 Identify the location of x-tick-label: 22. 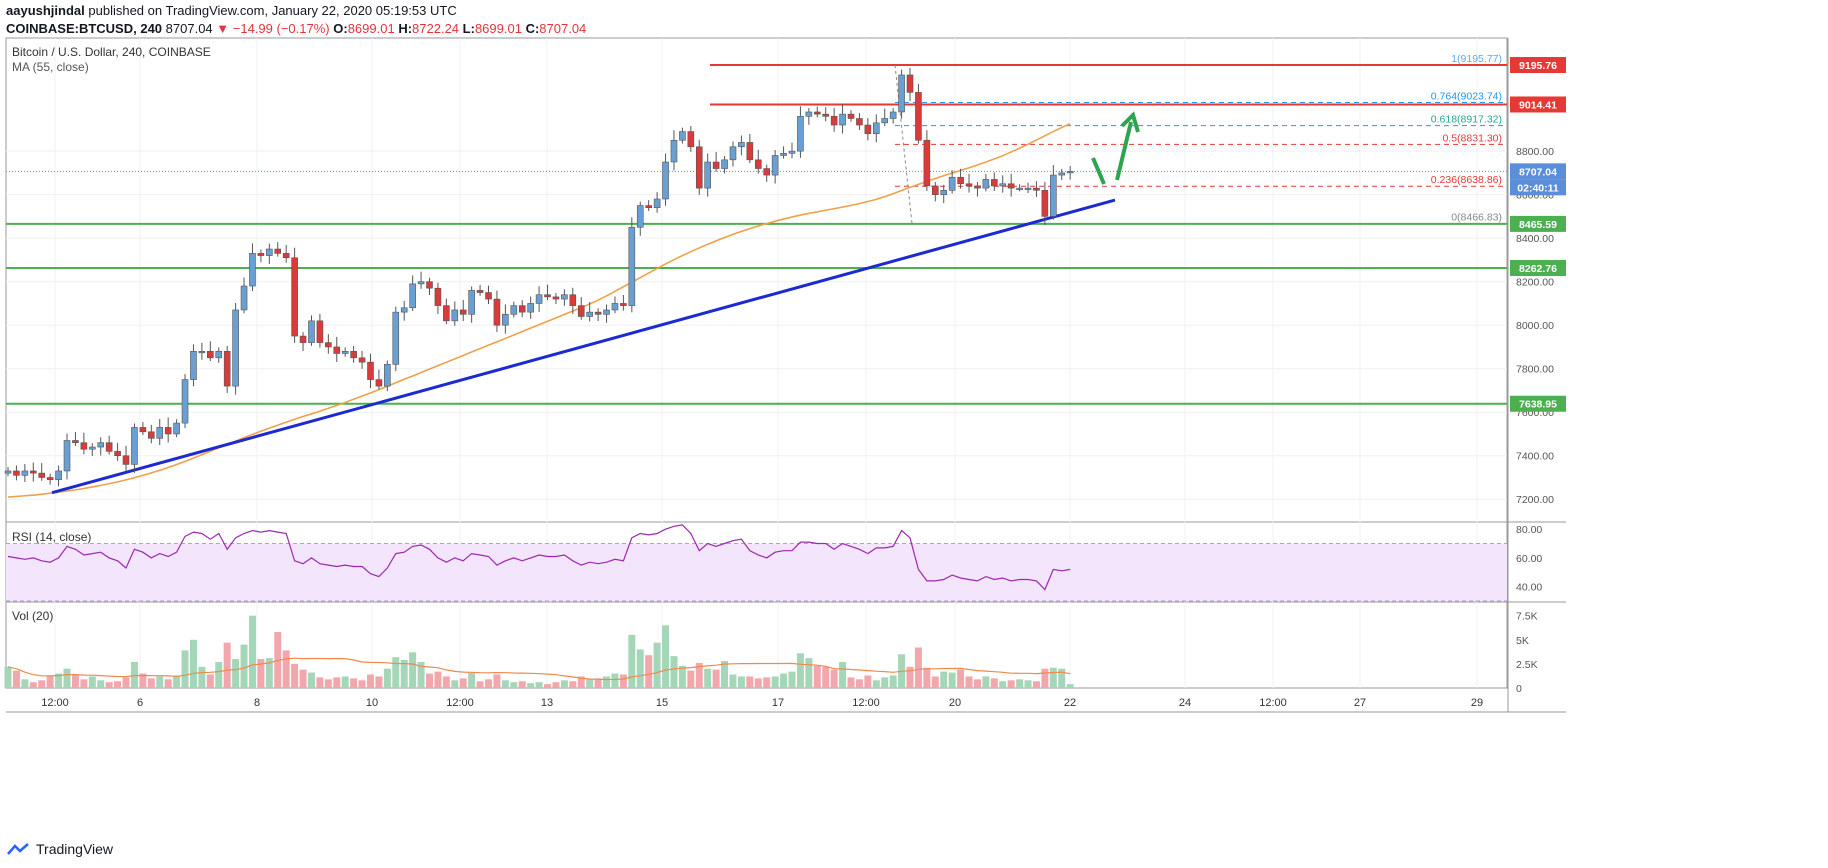
(1070, 703).